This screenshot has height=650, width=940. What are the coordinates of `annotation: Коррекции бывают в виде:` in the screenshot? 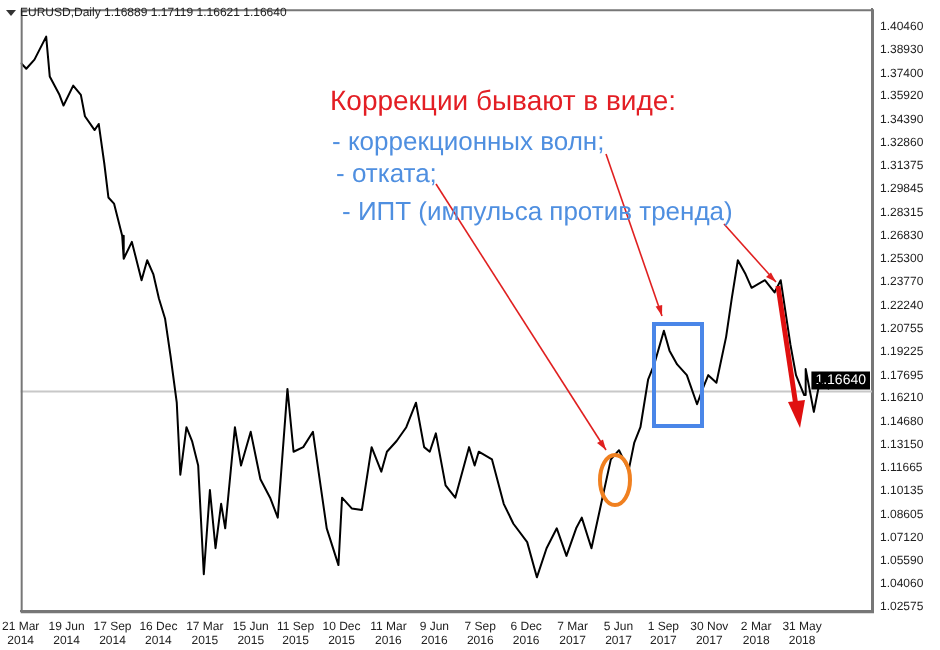 It's located at (503, 100).